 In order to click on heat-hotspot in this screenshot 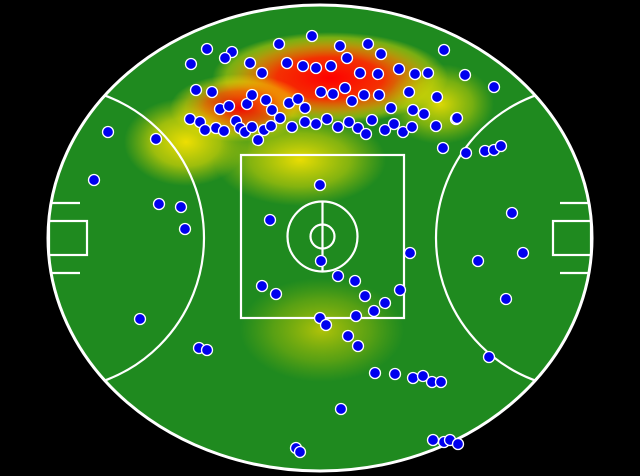, I will do `click(322, 330)`.